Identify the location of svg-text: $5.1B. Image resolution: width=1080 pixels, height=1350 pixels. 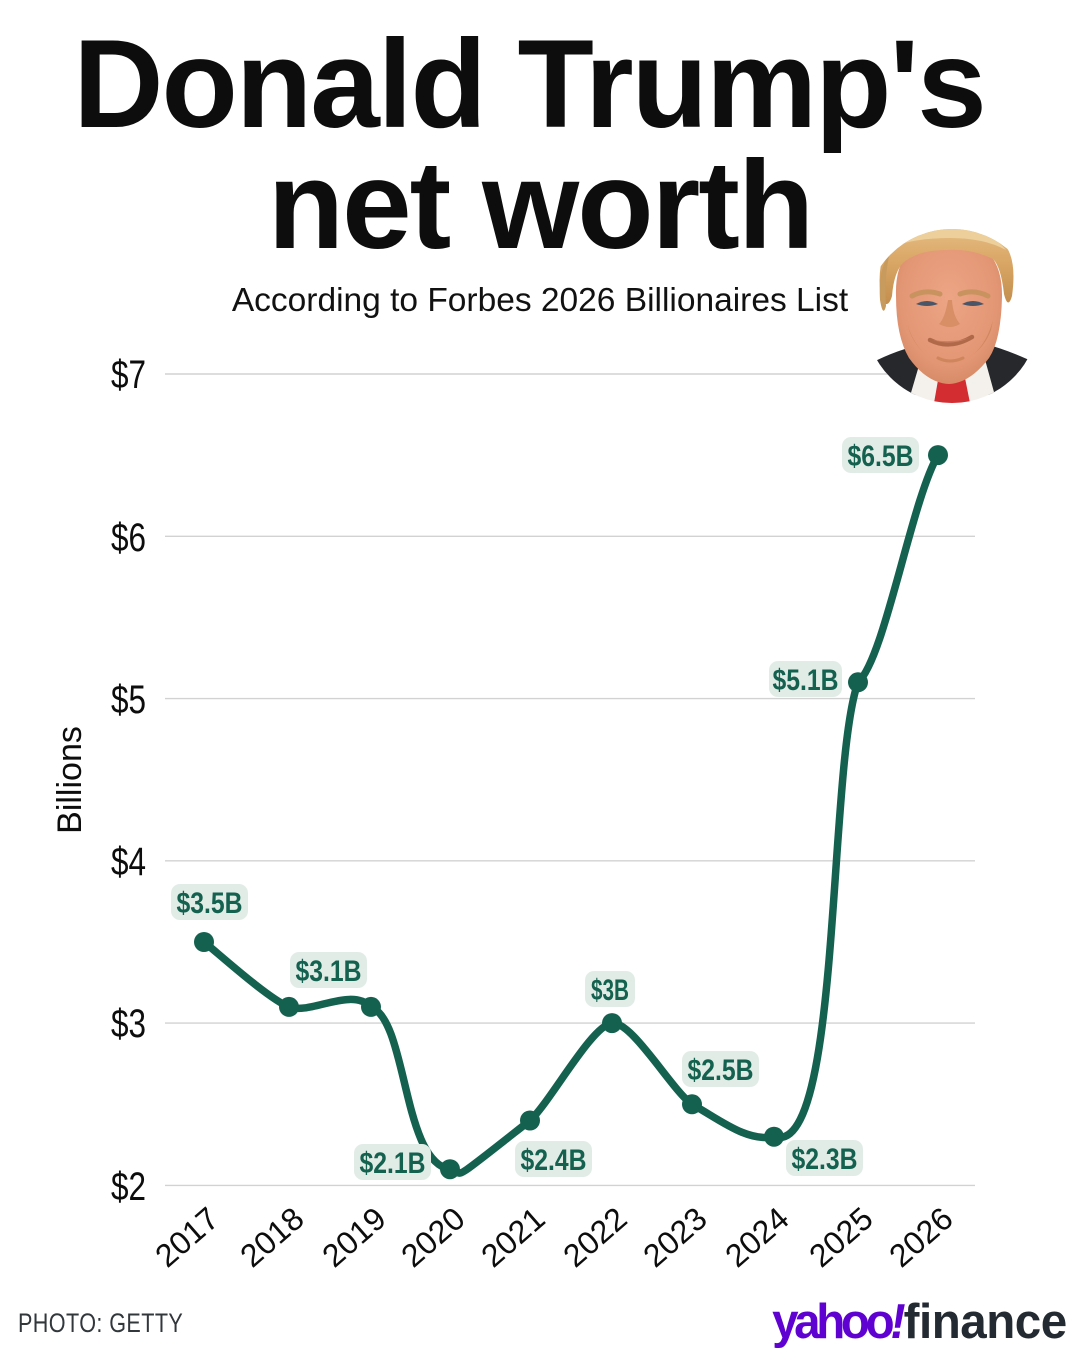
(806, 680).